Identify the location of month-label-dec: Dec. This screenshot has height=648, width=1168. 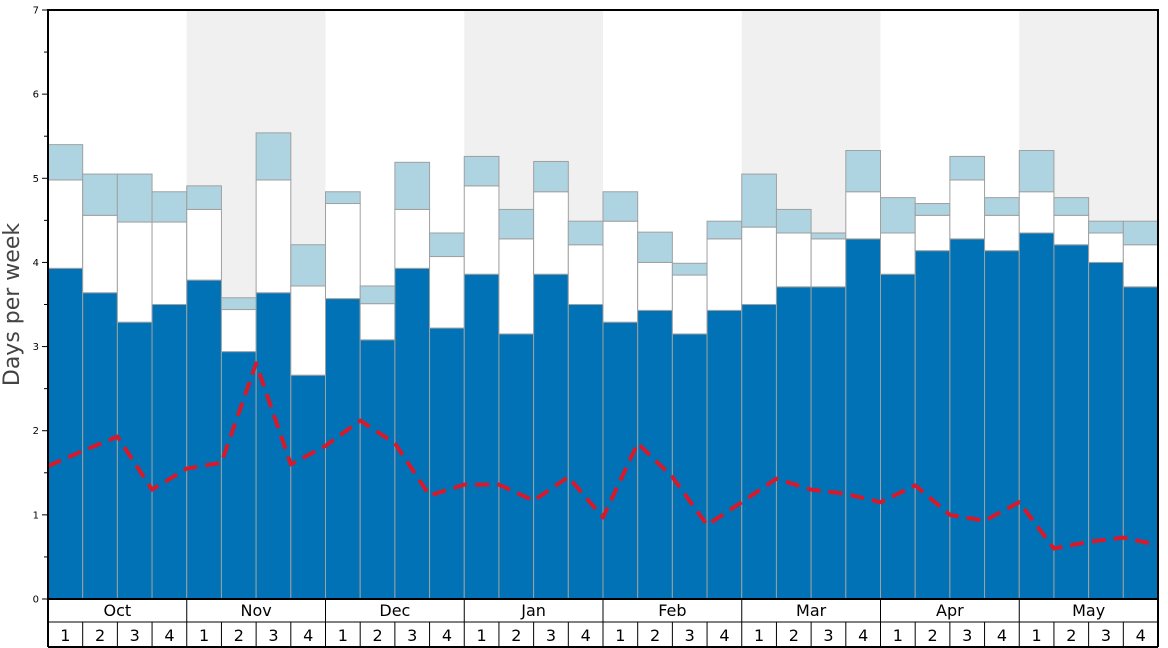
(394, 610).